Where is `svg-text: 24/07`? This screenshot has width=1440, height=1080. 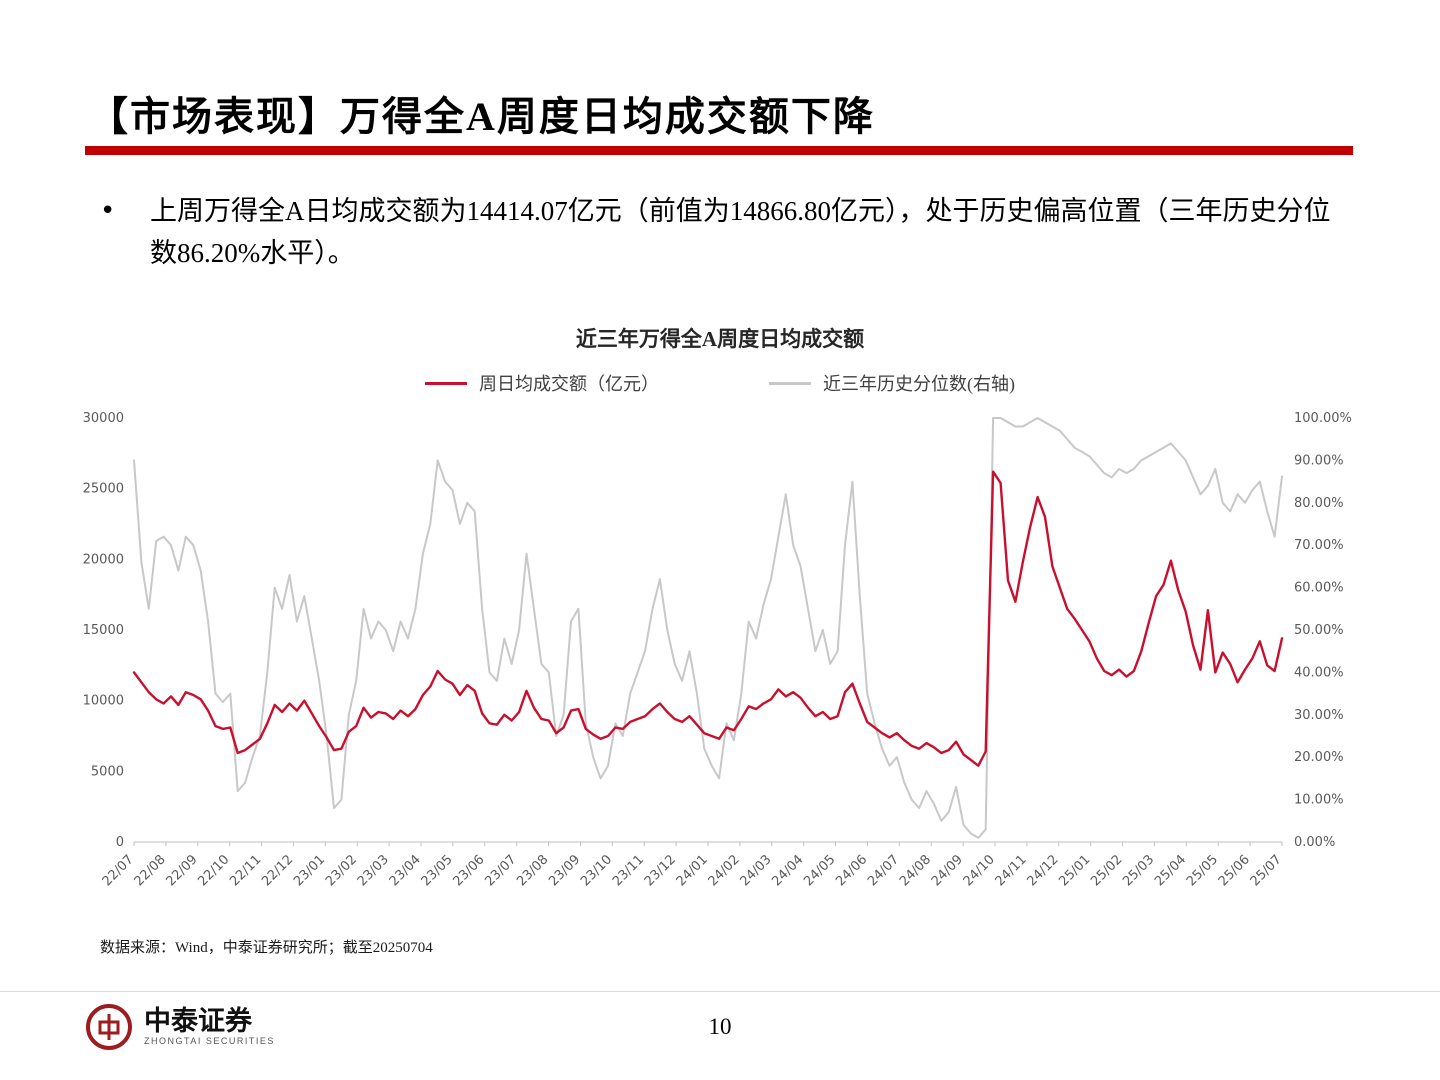 svg-text: 24/07 is located at coordinates (883, 870).